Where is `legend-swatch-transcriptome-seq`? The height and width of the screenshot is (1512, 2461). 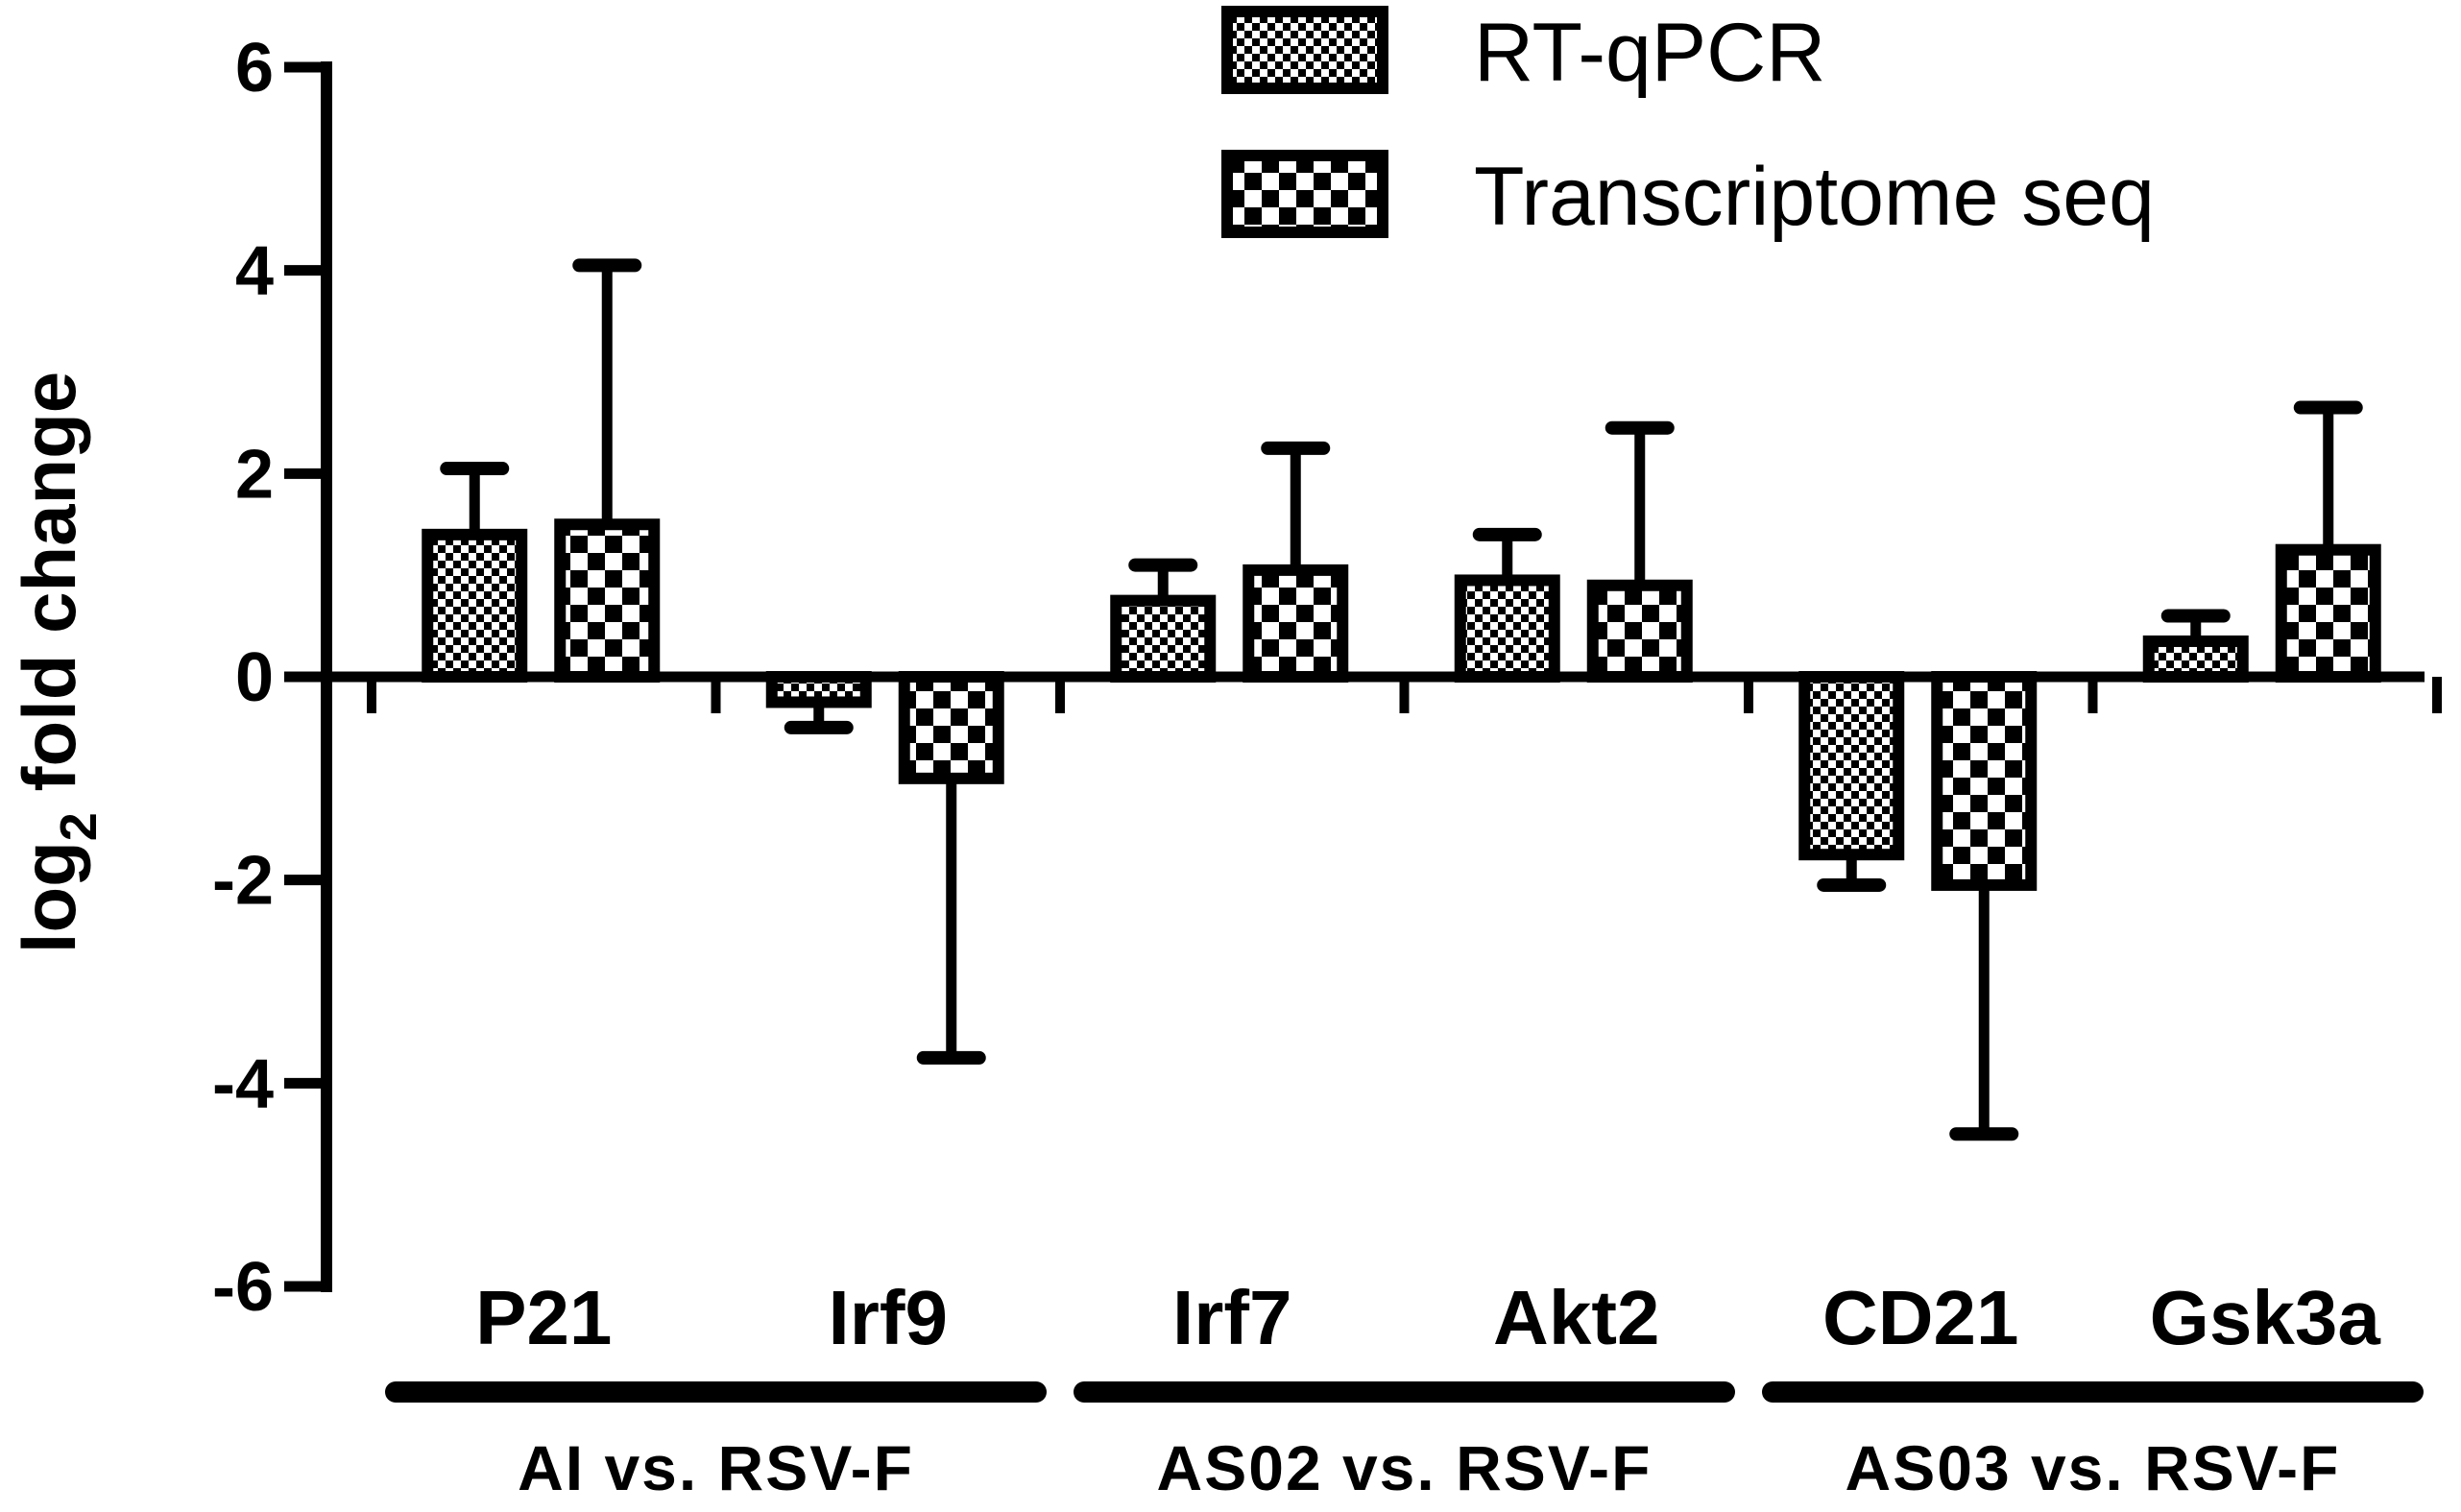
legend-swatch-transcriptome-seq is located at coordinates (1304, 194).